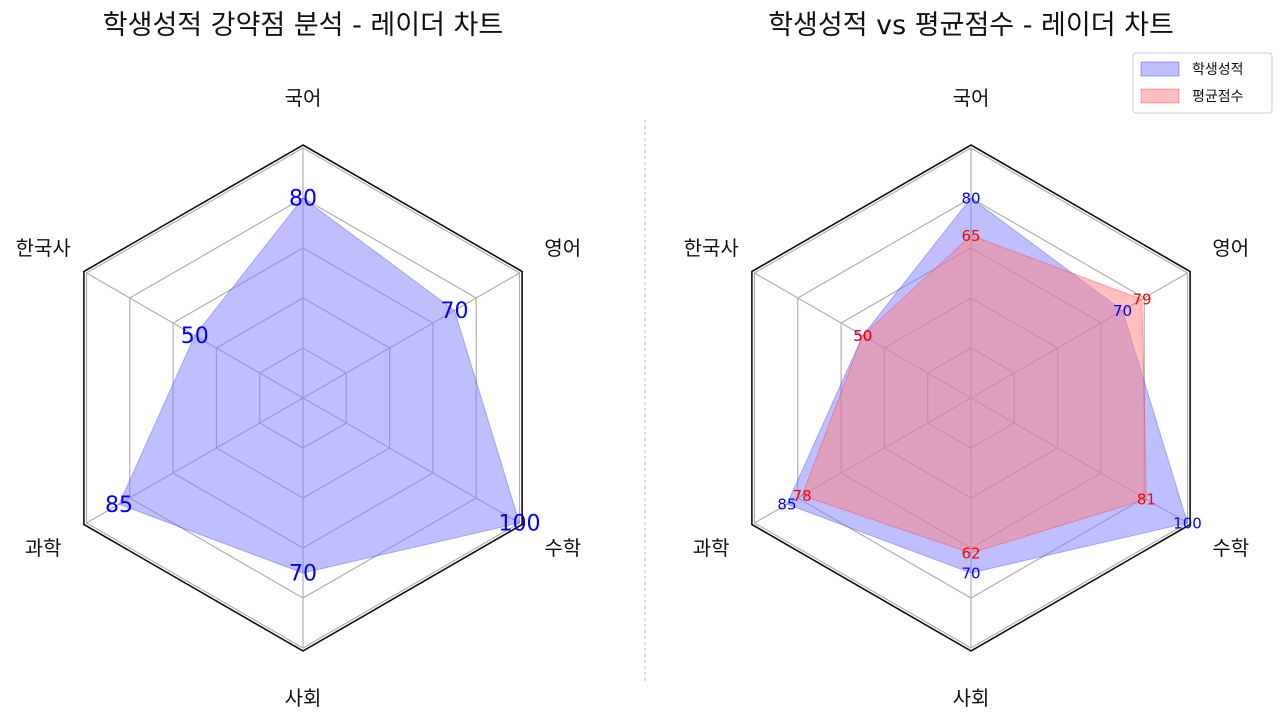  What do you see at coordinates (1218, 97) in the screenshot?
I see `legend-label-average: 평균점수` at bounding box center [1218, 97].